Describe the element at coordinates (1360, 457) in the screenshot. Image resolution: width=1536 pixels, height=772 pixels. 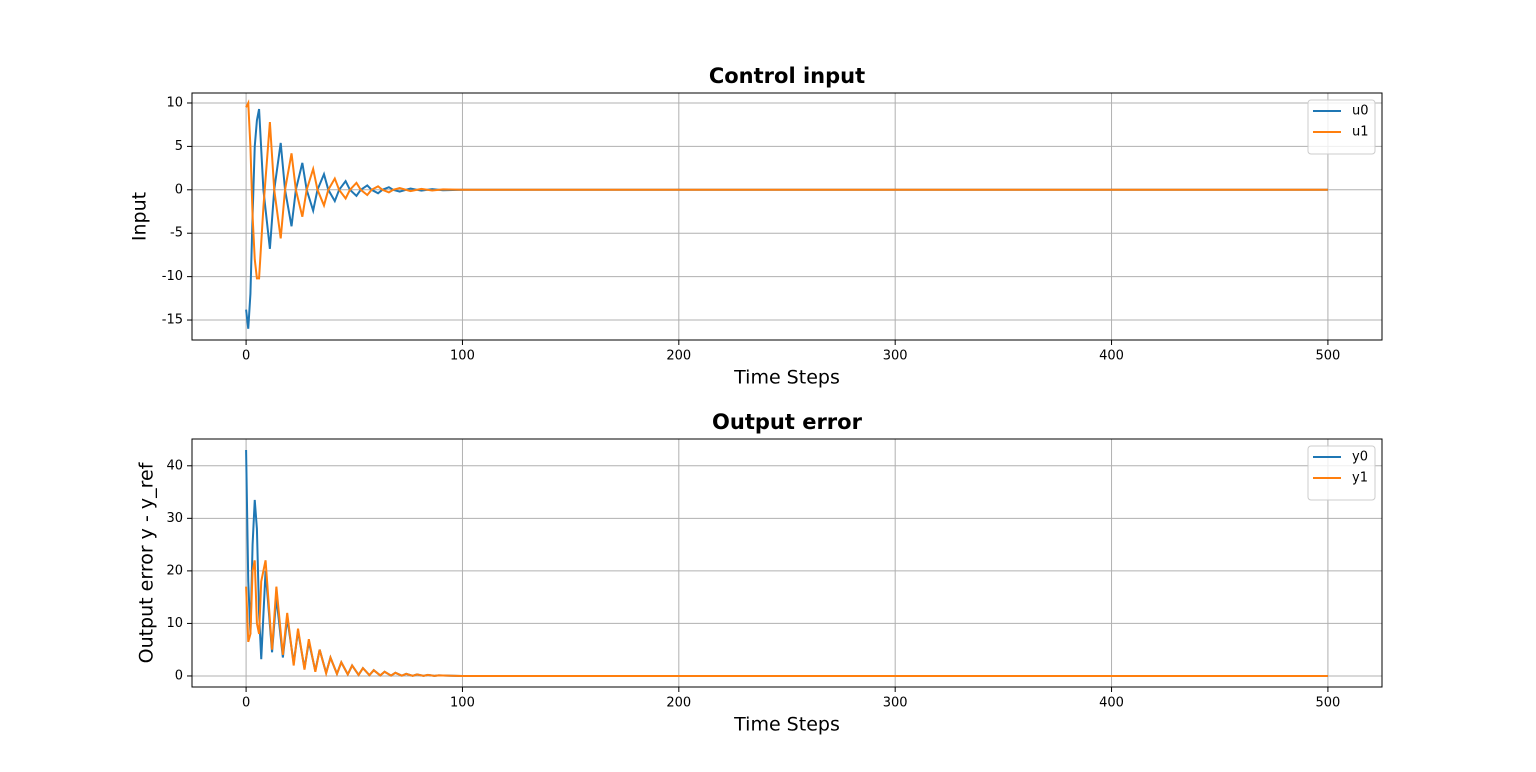
I see `legend-label: y0` at that location.